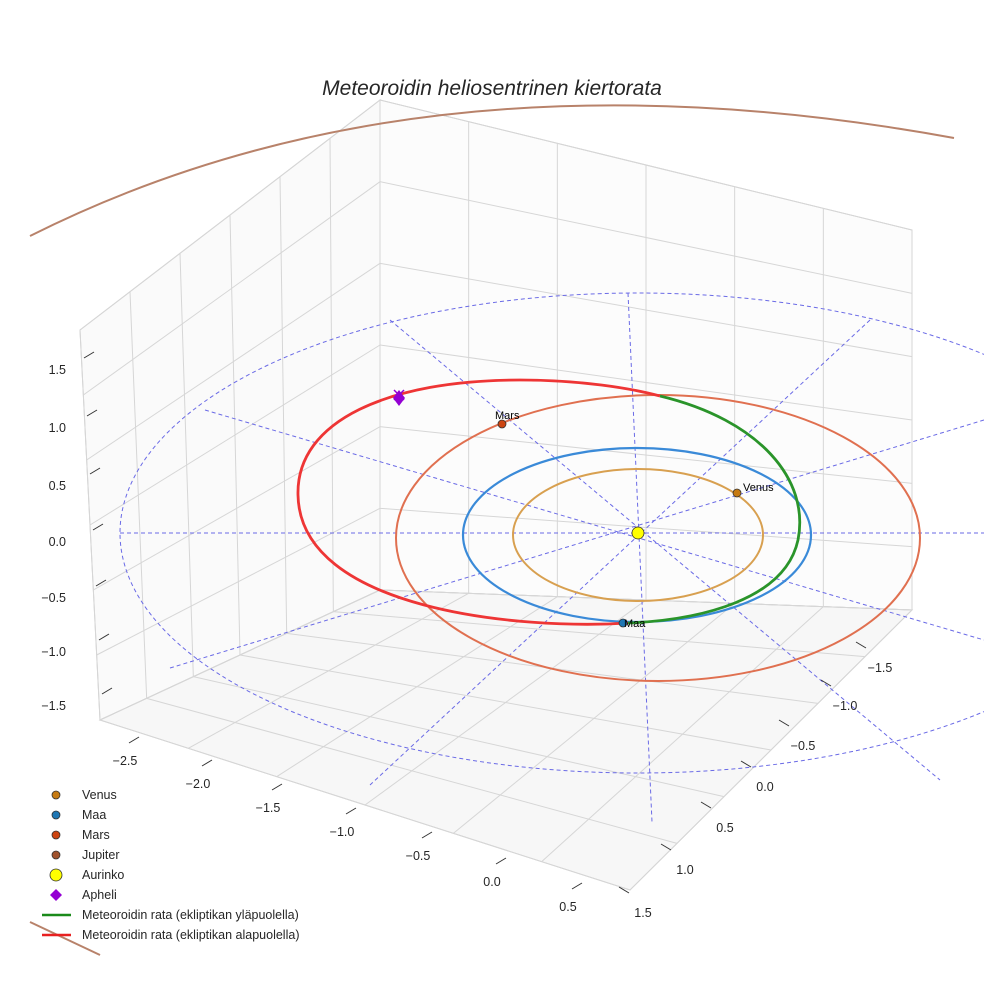 Image resolution: width=984 pixels, height=984 pixels. I want to click on sun-marker, so click(638, 533).